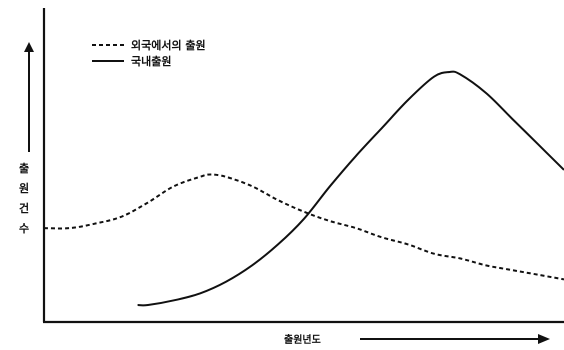  What do you see at coordinates (29, 97) in the screenshot?
I see `y-axis-arrow` at bounding box center [29, 97].